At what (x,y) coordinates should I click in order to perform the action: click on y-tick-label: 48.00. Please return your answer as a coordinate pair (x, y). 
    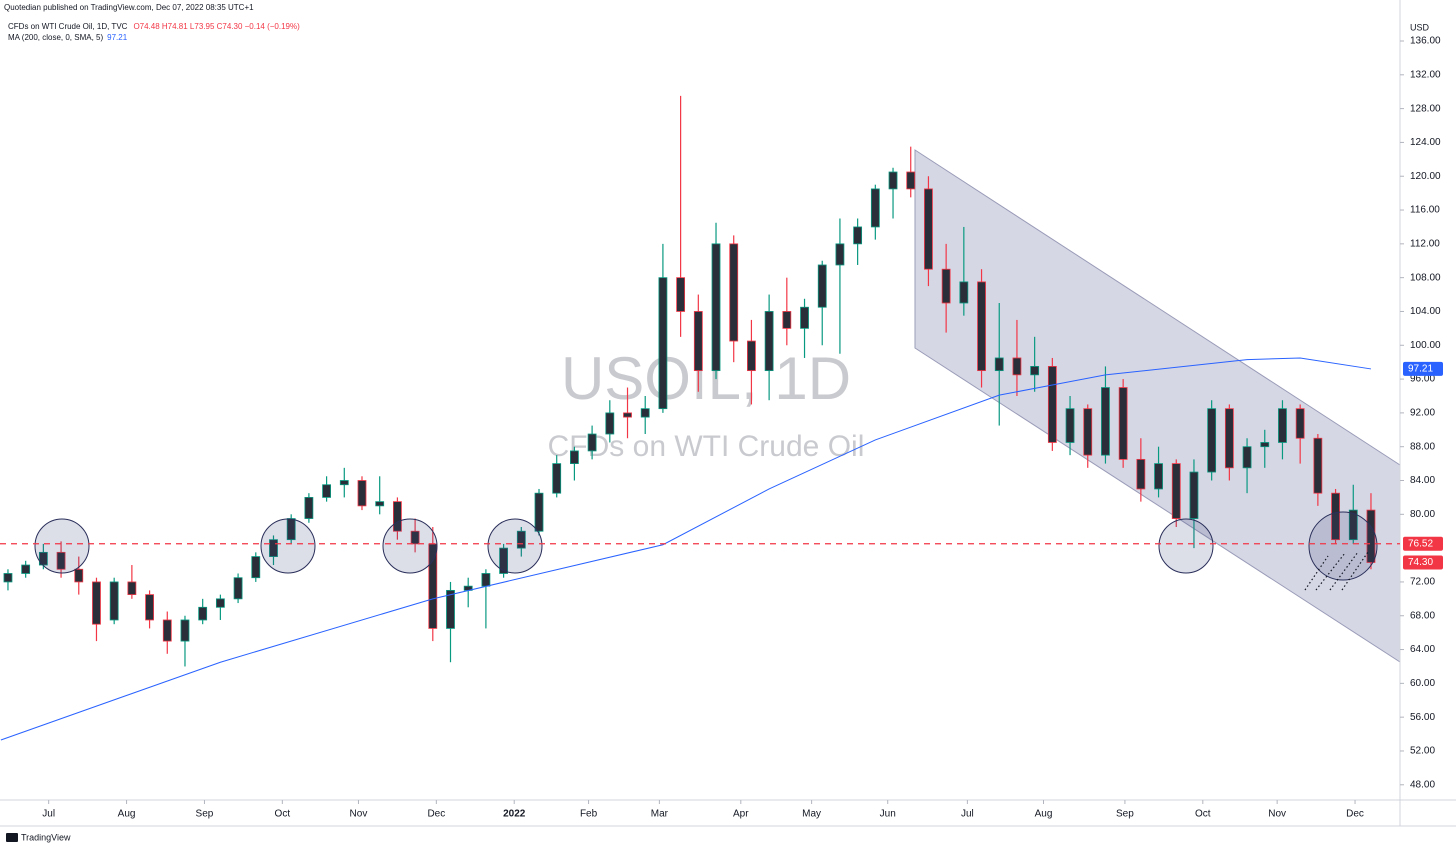
    Looking at the image, I should click on (1422, 784).